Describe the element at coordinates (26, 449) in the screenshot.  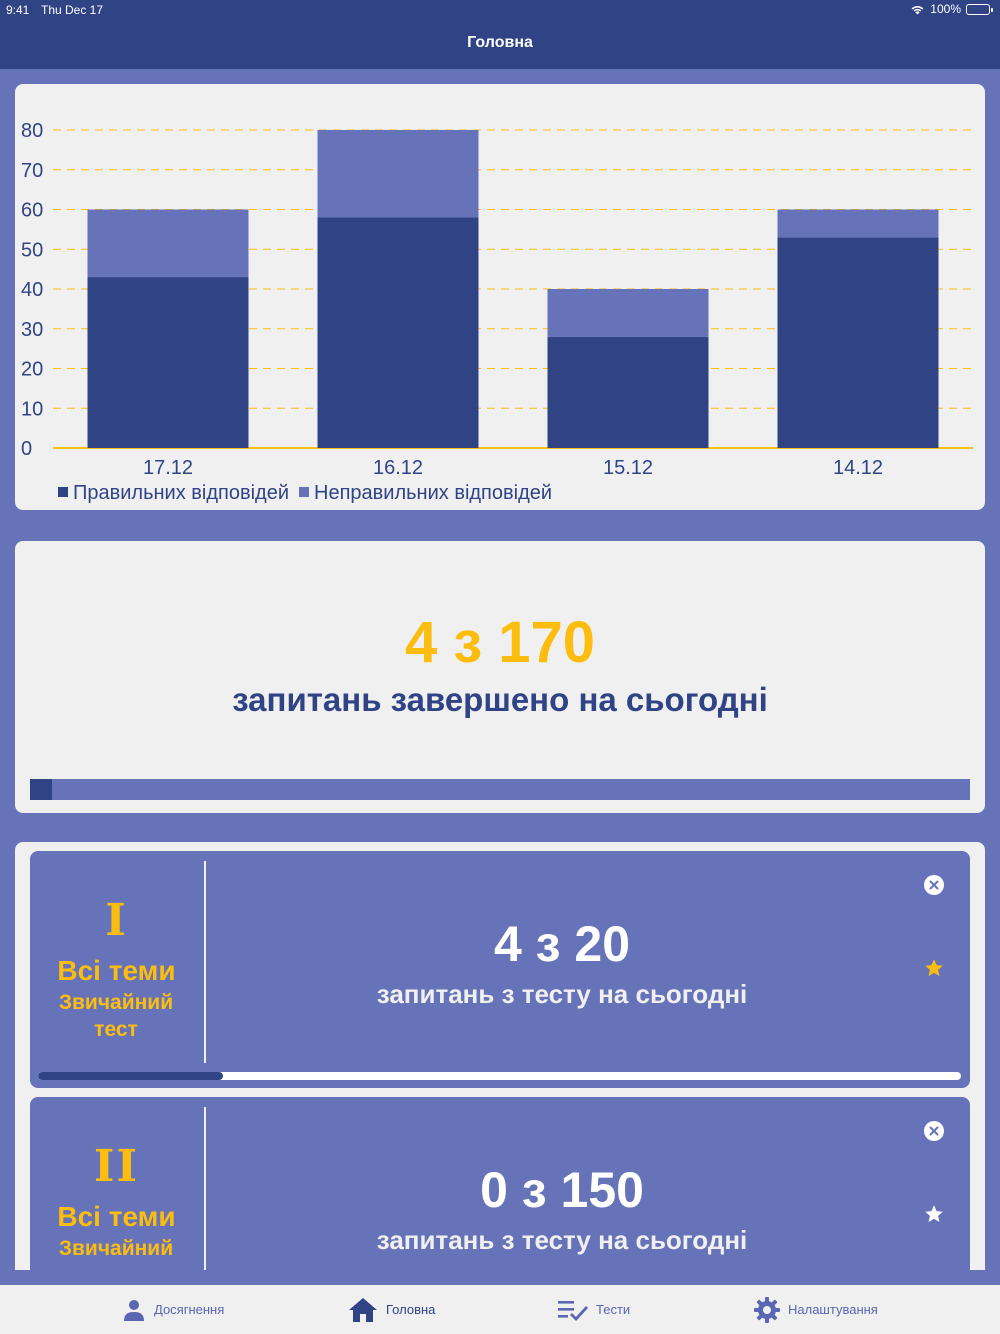
I see `y-tick-label: 0` at that location.